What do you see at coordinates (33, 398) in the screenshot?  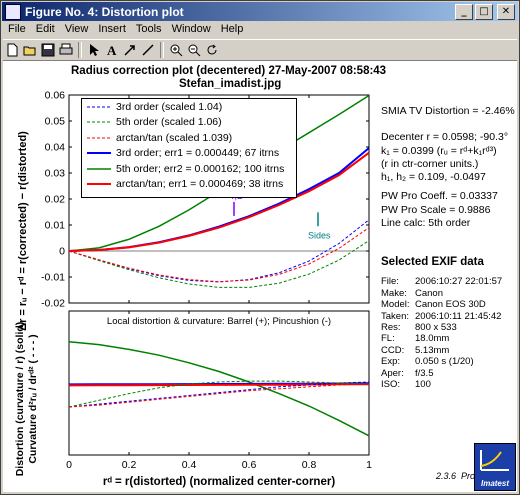 I see `bottom-ylabel-line2: Curvature d²rᵤ / drᵈ² ( - - - )` at bounding box center [33, 398].